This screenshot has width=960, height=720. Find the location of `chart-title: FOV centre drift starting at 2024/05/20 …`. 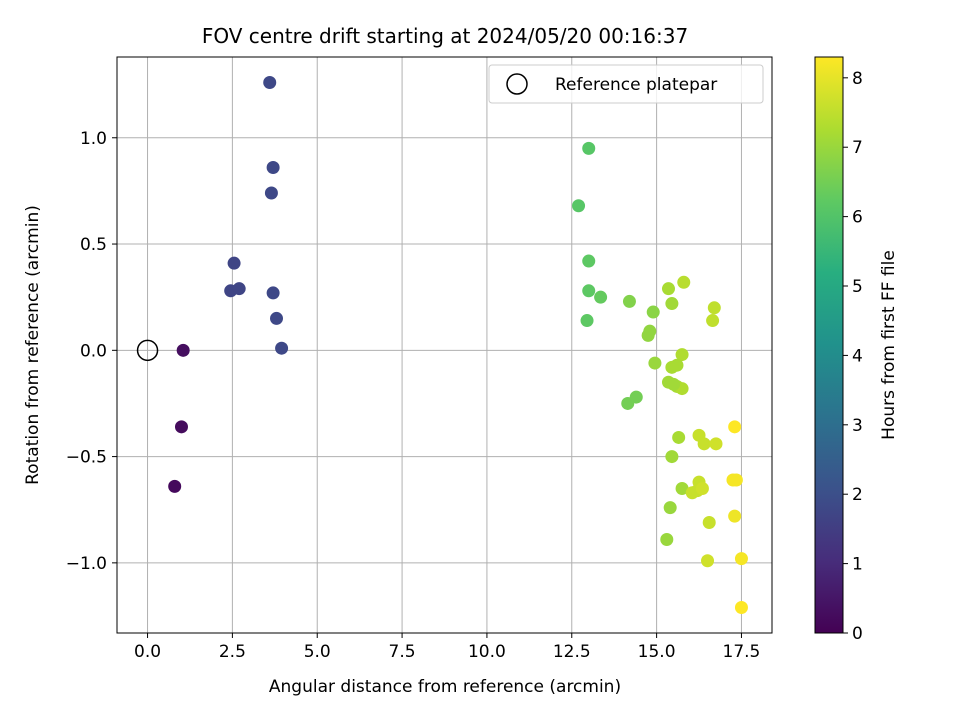

chart-title: FOV centre drift starting at 2024/05/20 … is located at coordinates (445, 36).